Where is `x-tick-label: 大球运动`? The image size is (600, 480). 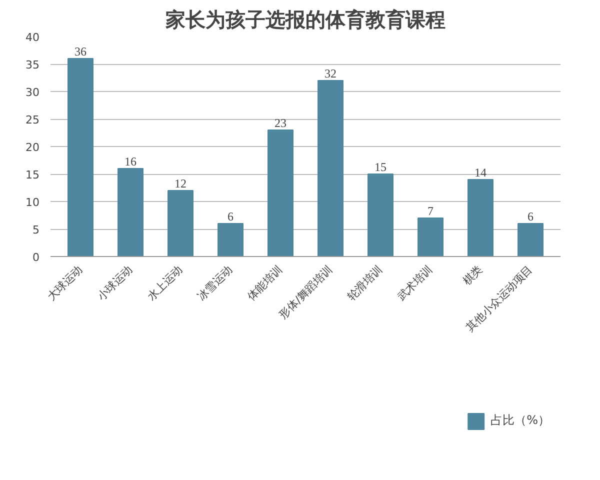 x-tick-label: 大球运动 is located at coordinates (65, 283).